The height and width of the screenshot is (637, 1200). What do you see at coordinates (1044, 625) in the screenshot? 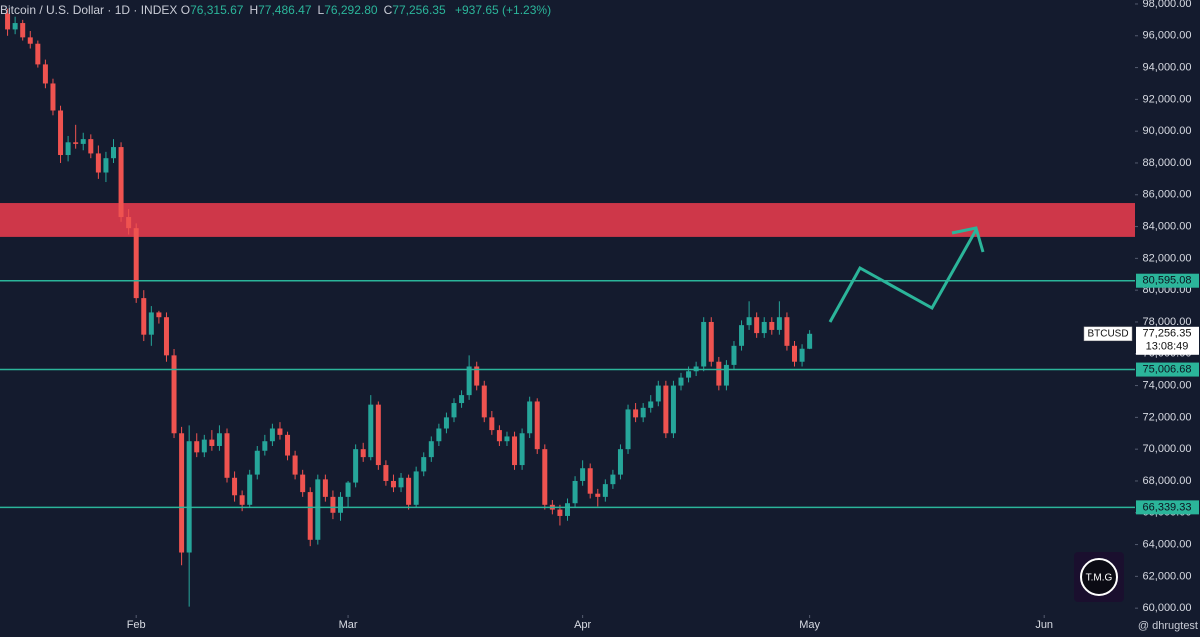
I see `x-tick-label: Jun` at bounding box center [1044, 625].